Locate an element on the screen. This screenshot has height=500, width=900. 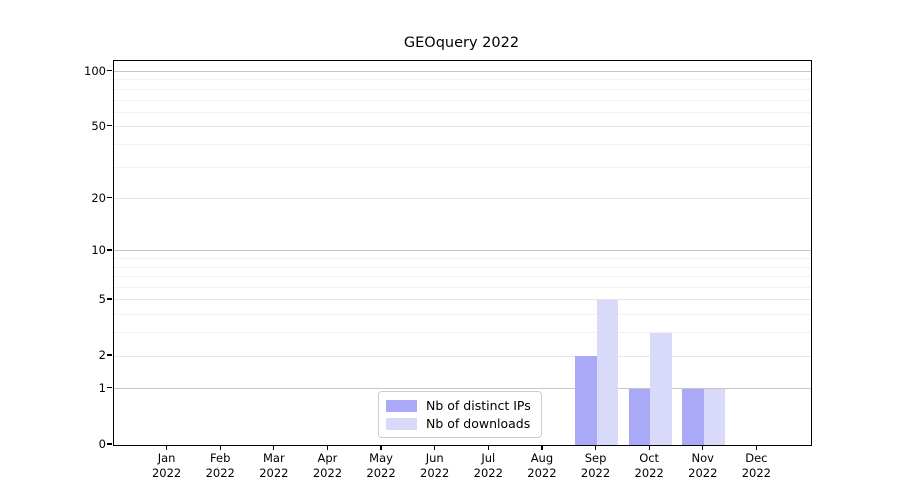
x-tick-label-dec: Dec 2022 is located at coordinates (756, 465).